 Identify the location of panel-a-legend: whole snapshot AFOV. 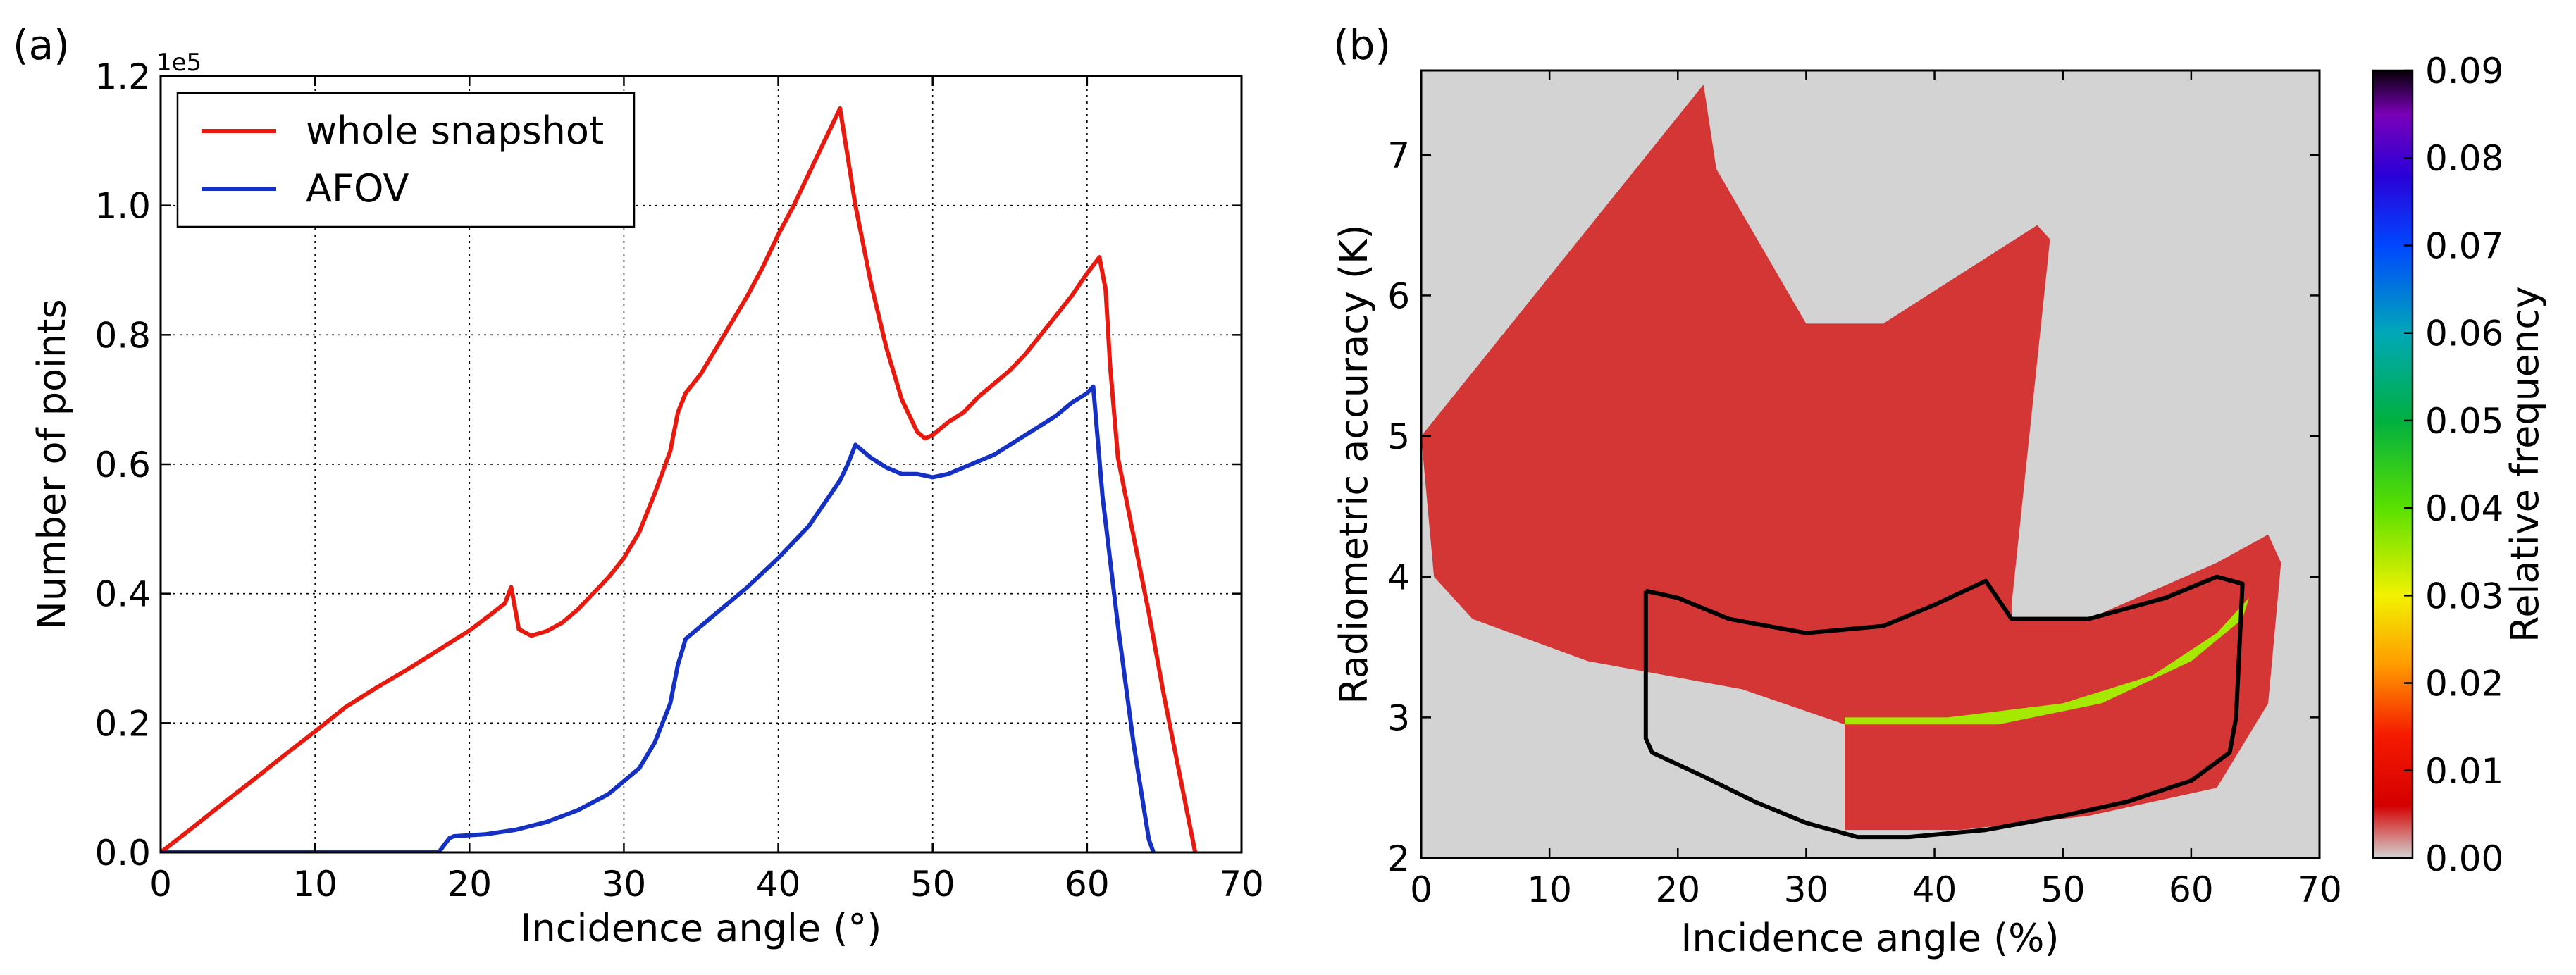
(406, 160).